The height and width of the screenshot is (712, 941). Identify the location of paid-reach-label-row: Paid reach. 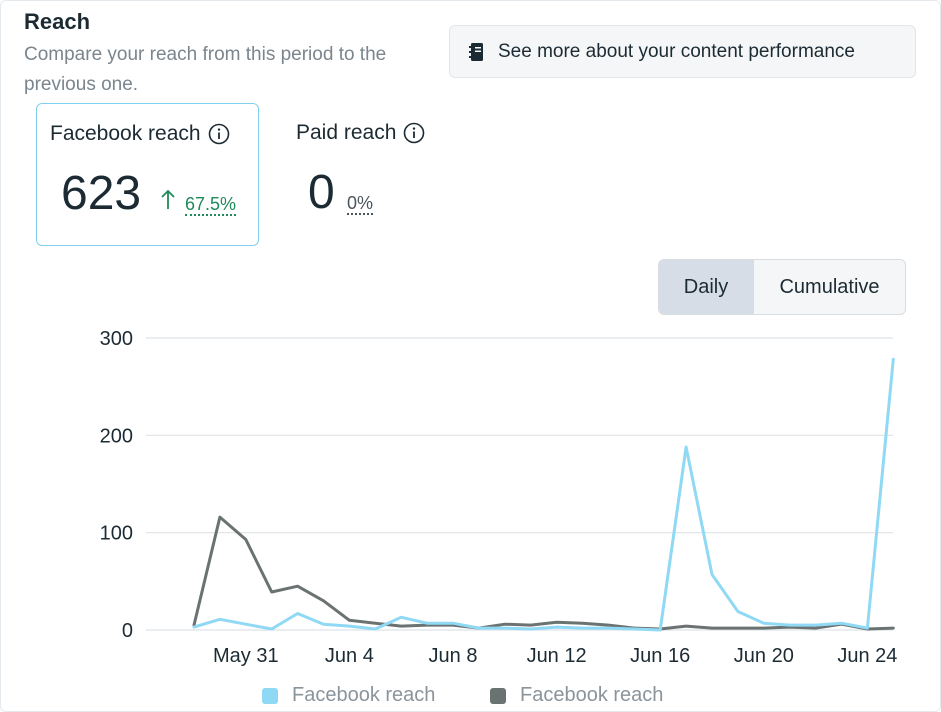
(360, 133).